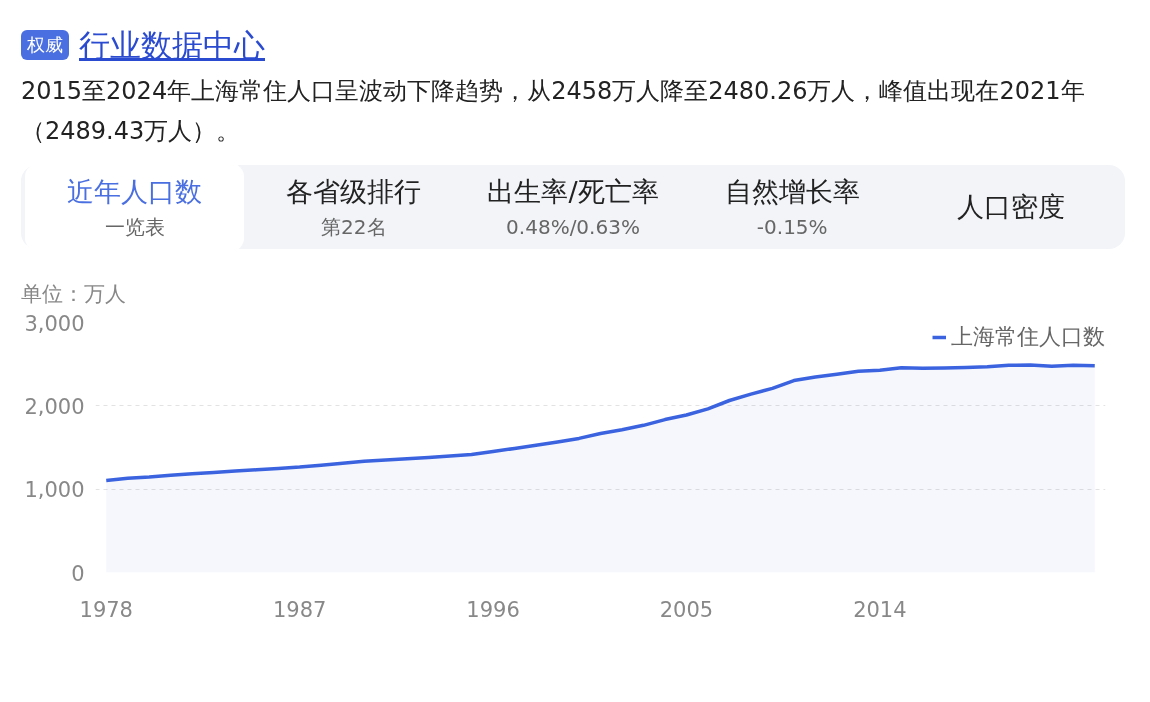  Describe the element at coordinates (1011, 207) in the screenshot. I see `text: 人口密度` at that location.